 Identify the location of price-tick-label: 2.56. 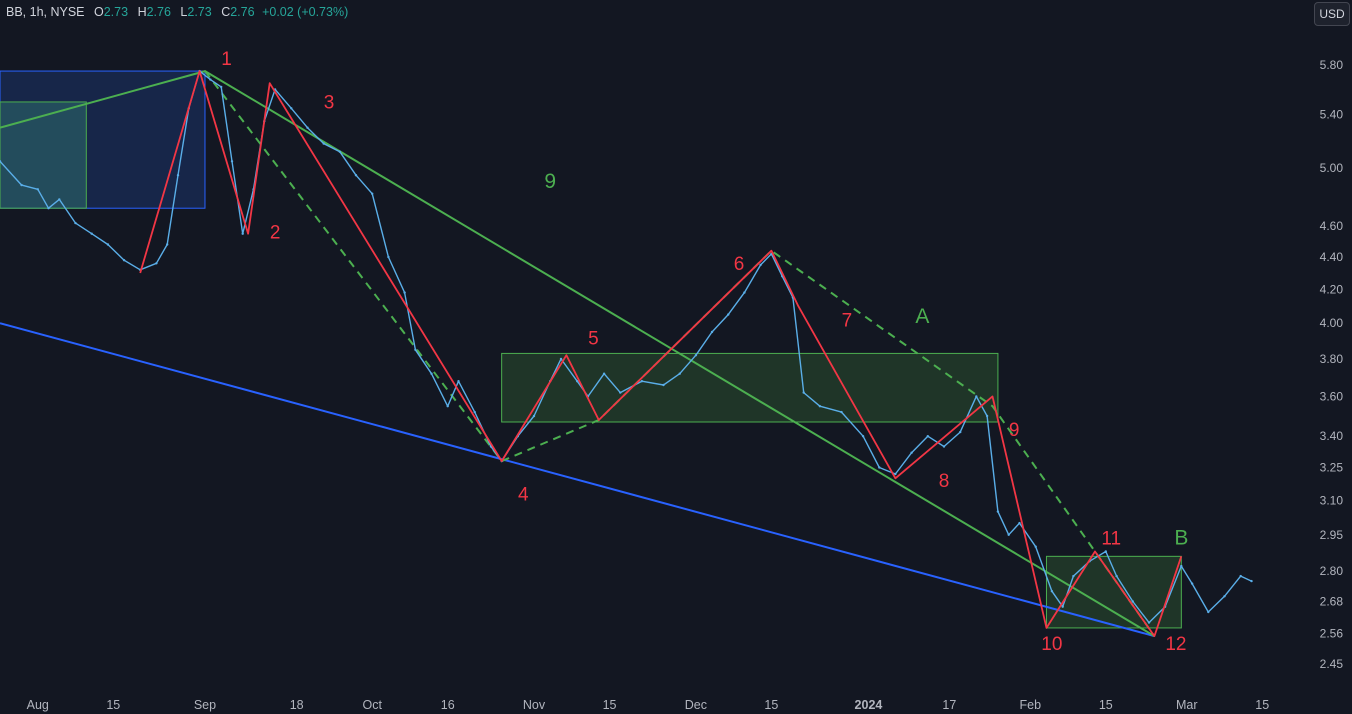
(1332, 633).